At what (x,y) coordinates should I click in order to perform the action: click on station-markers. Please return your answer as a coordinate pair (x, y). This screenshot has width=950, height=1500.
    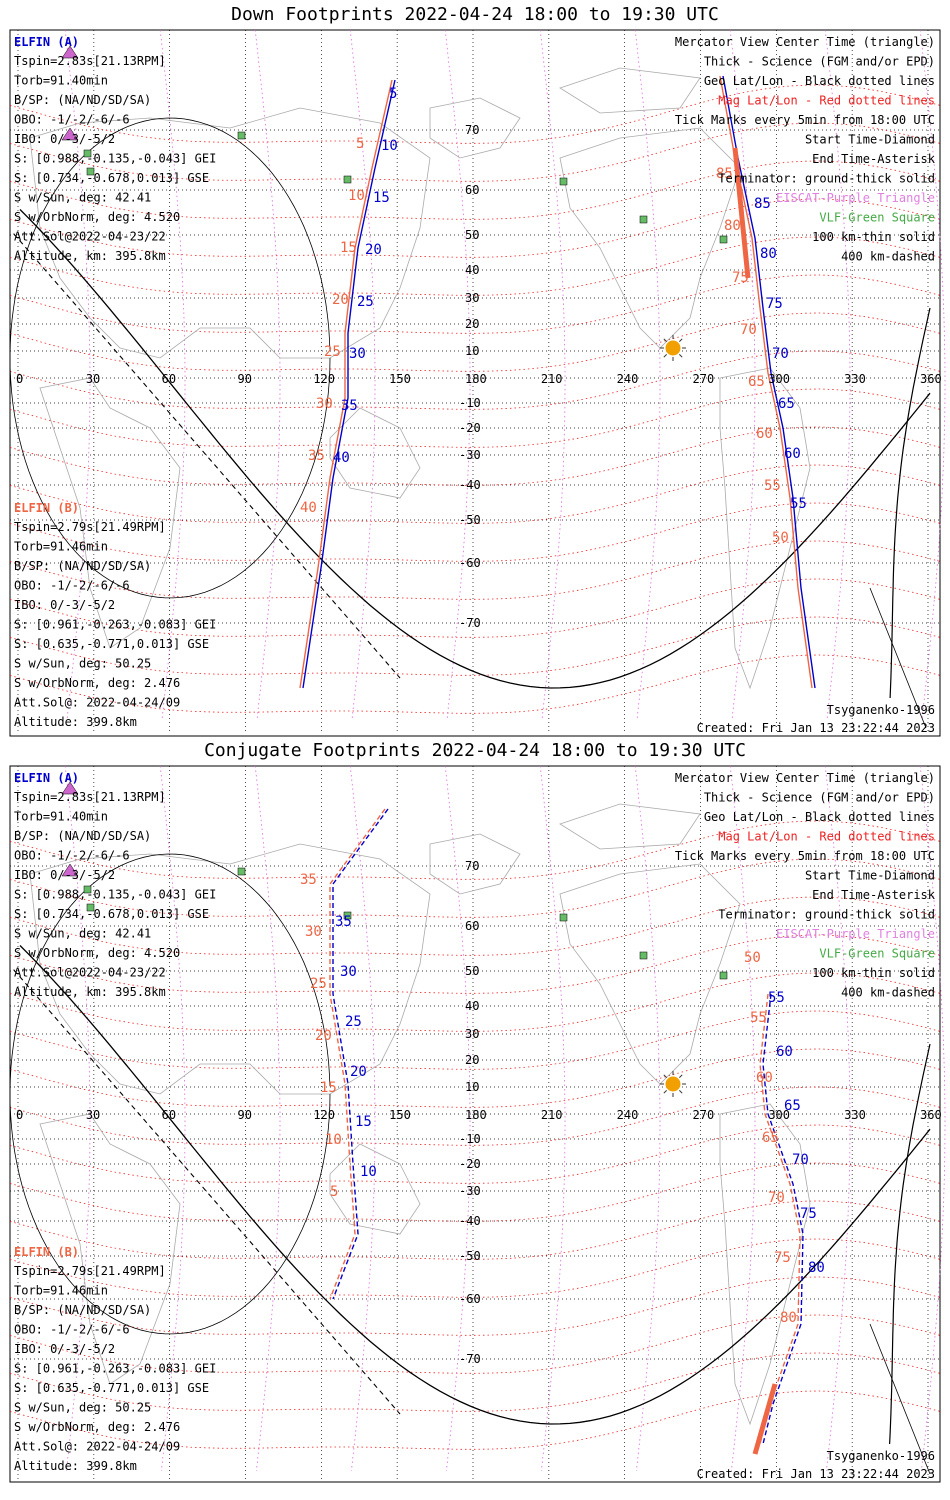
    Looking at the image, I should click on (394, 939).